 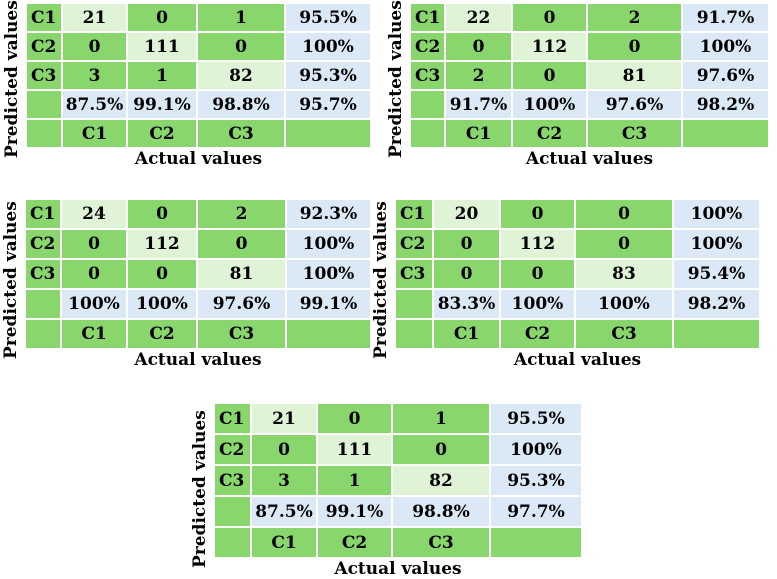 I want to click on overall-accuracy: 99.1%, so click(x=328, y=304).